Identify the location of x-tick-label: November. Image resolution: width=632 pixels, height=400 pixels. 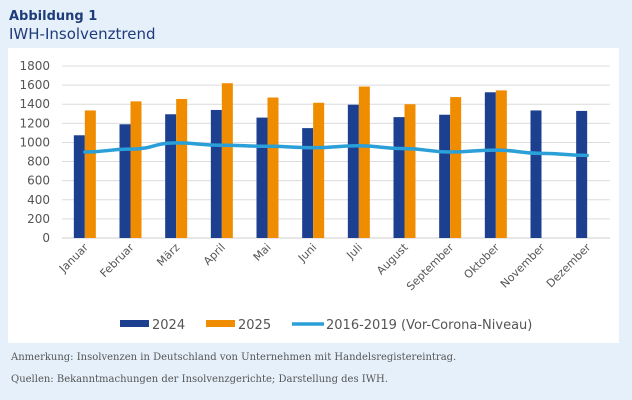
(523, 266).